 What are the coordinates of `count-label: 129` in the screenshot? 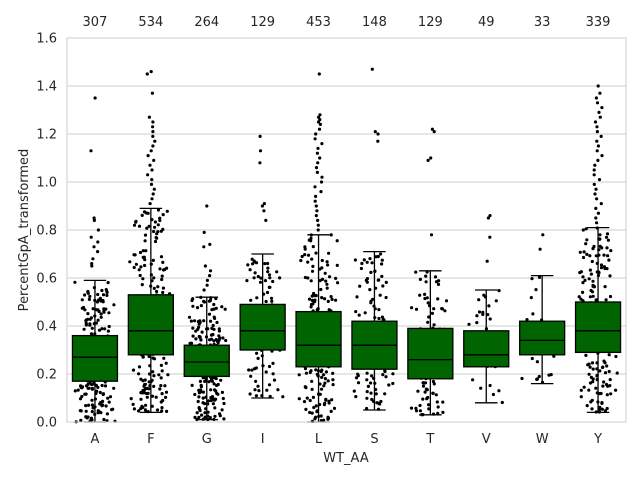 It's located at (430, 22).